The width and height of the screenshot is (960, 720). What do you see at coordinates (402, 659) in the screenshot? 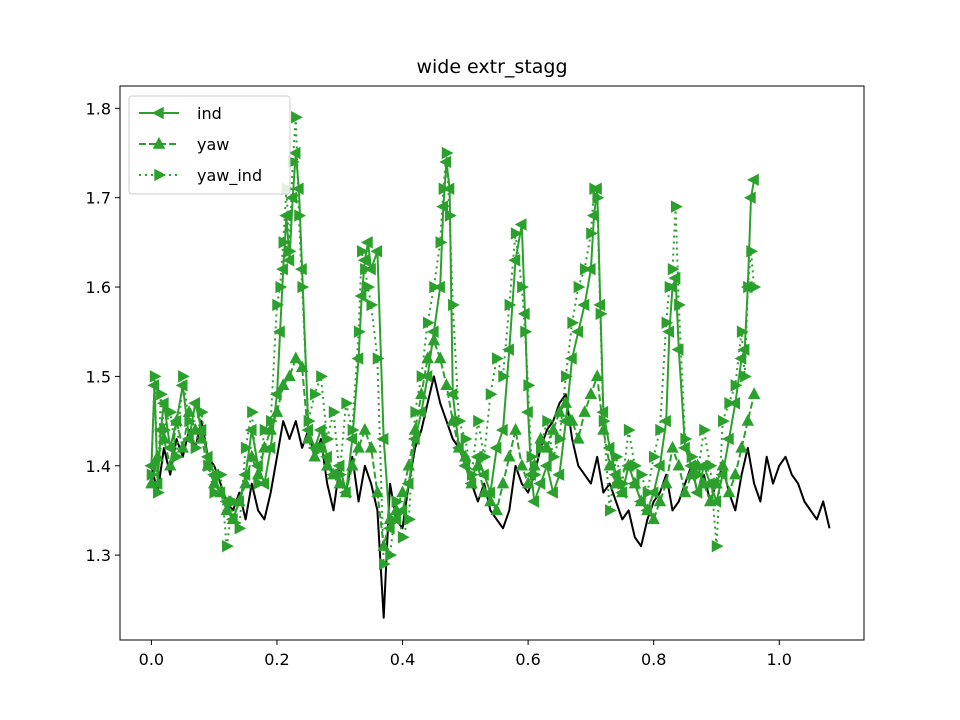
I see `x-tick-label: 0.4` at bounding box center [402, 659].